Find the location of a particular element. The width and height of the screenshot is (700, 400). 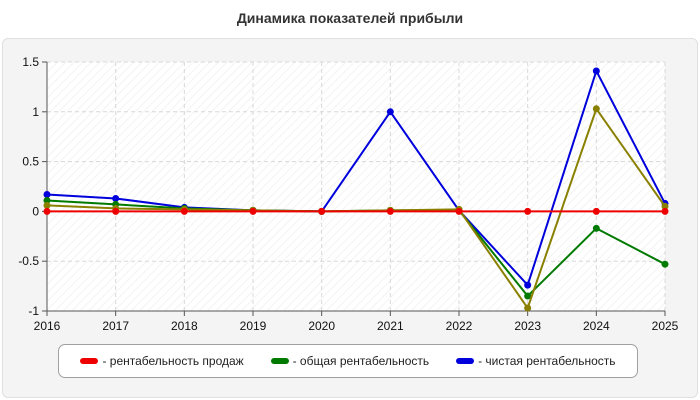

legend-swatch-green is located at coordinates (279, 361).